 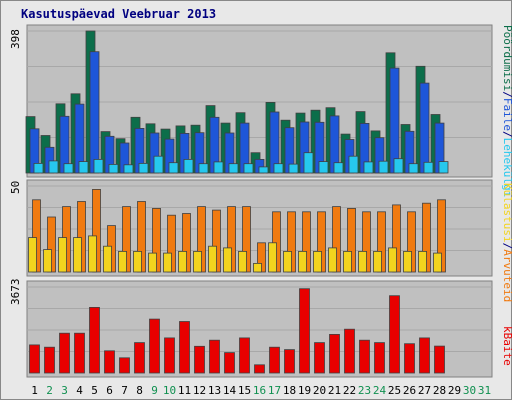 What do you see at coordinates (274, 390) in the screenshot?
I see `x-tick-label: 17` at bounding box center [274, 390].